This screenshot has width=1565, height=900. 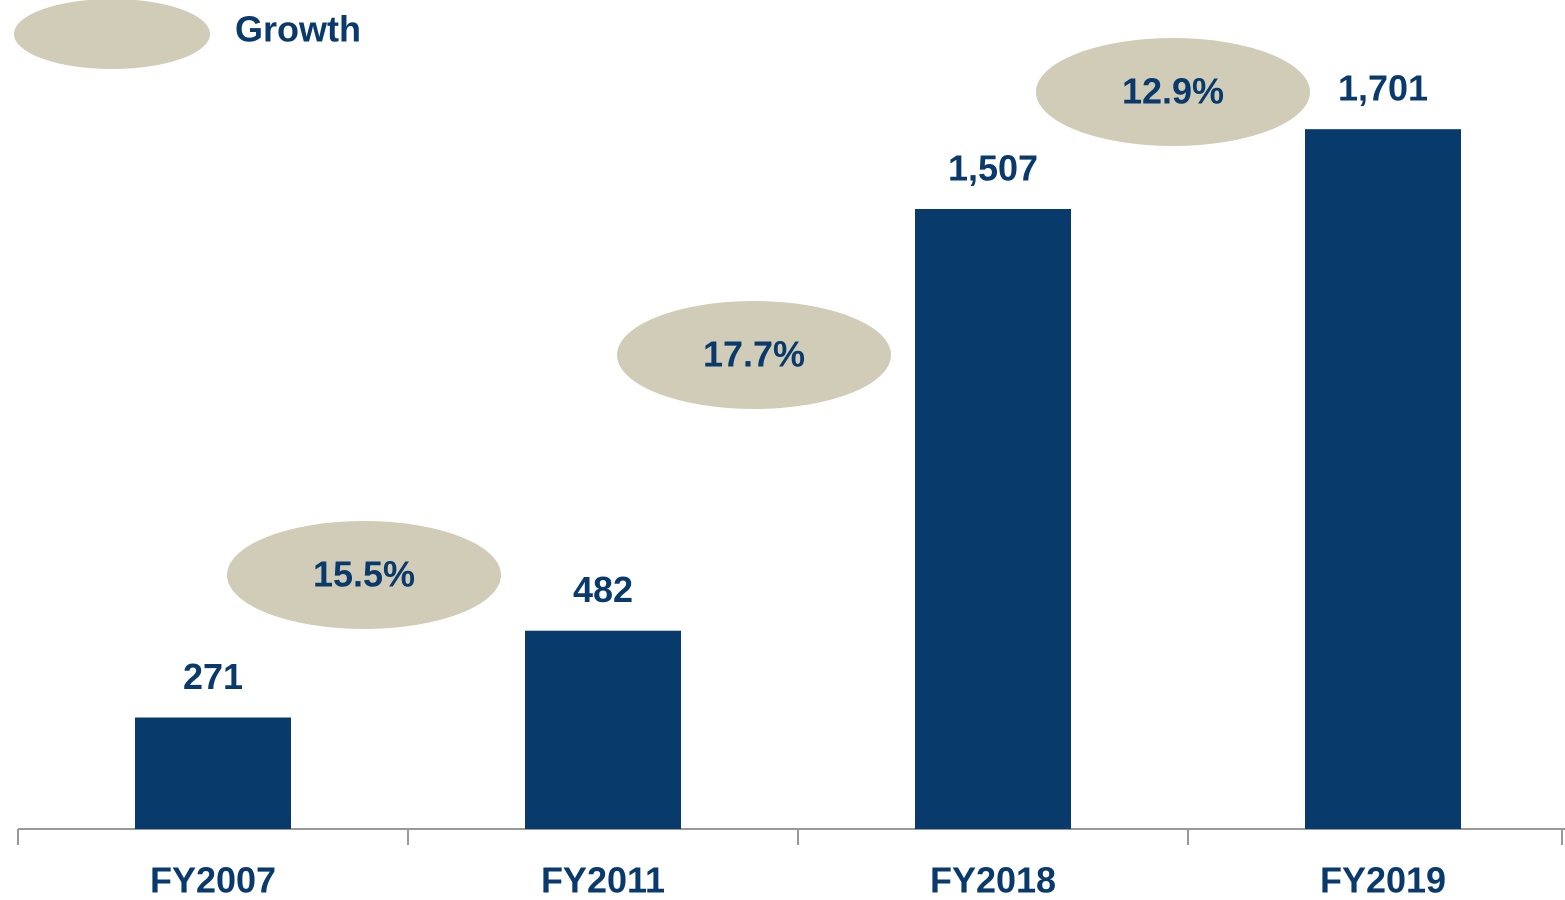 I want to click on x-tick-label: FY2018, so click(x=993, y=880).